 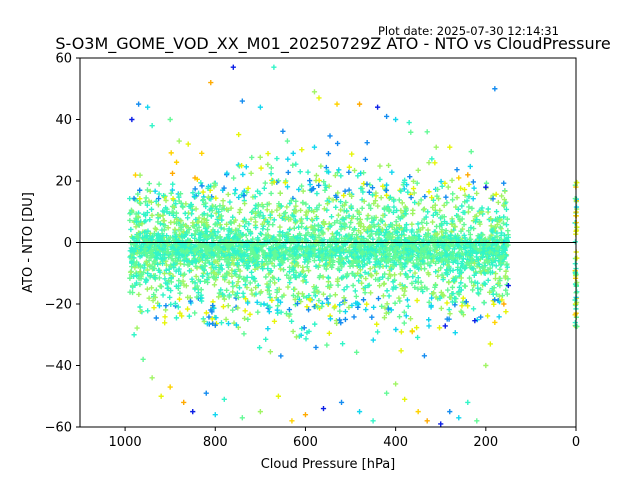 What do you see at coordinates (58, 366) in the screenshot?
I see `y-tick-label: −40` at bounding box center [58, 366].